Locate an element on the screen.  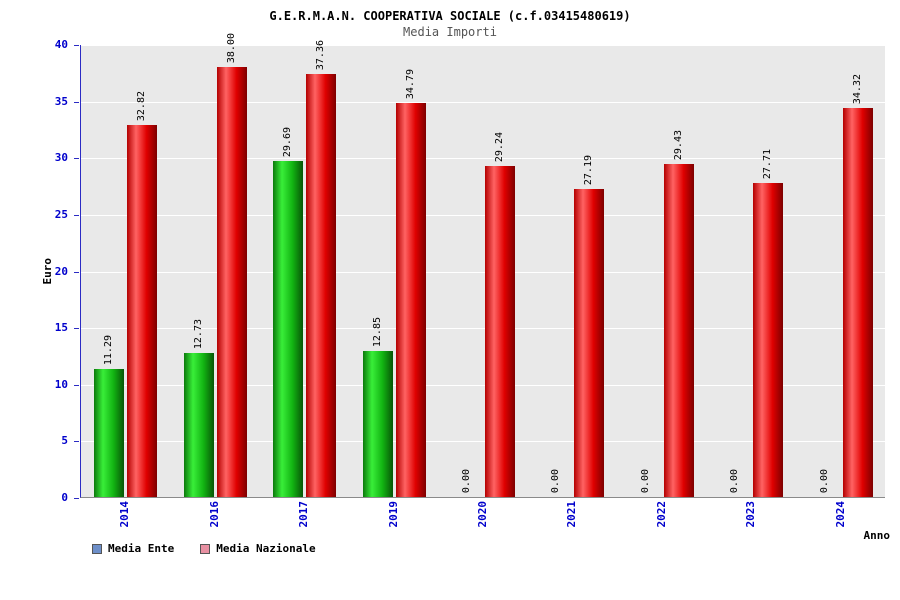
legend-swatch-media-ente-icon is located at coordinates (97, 548).